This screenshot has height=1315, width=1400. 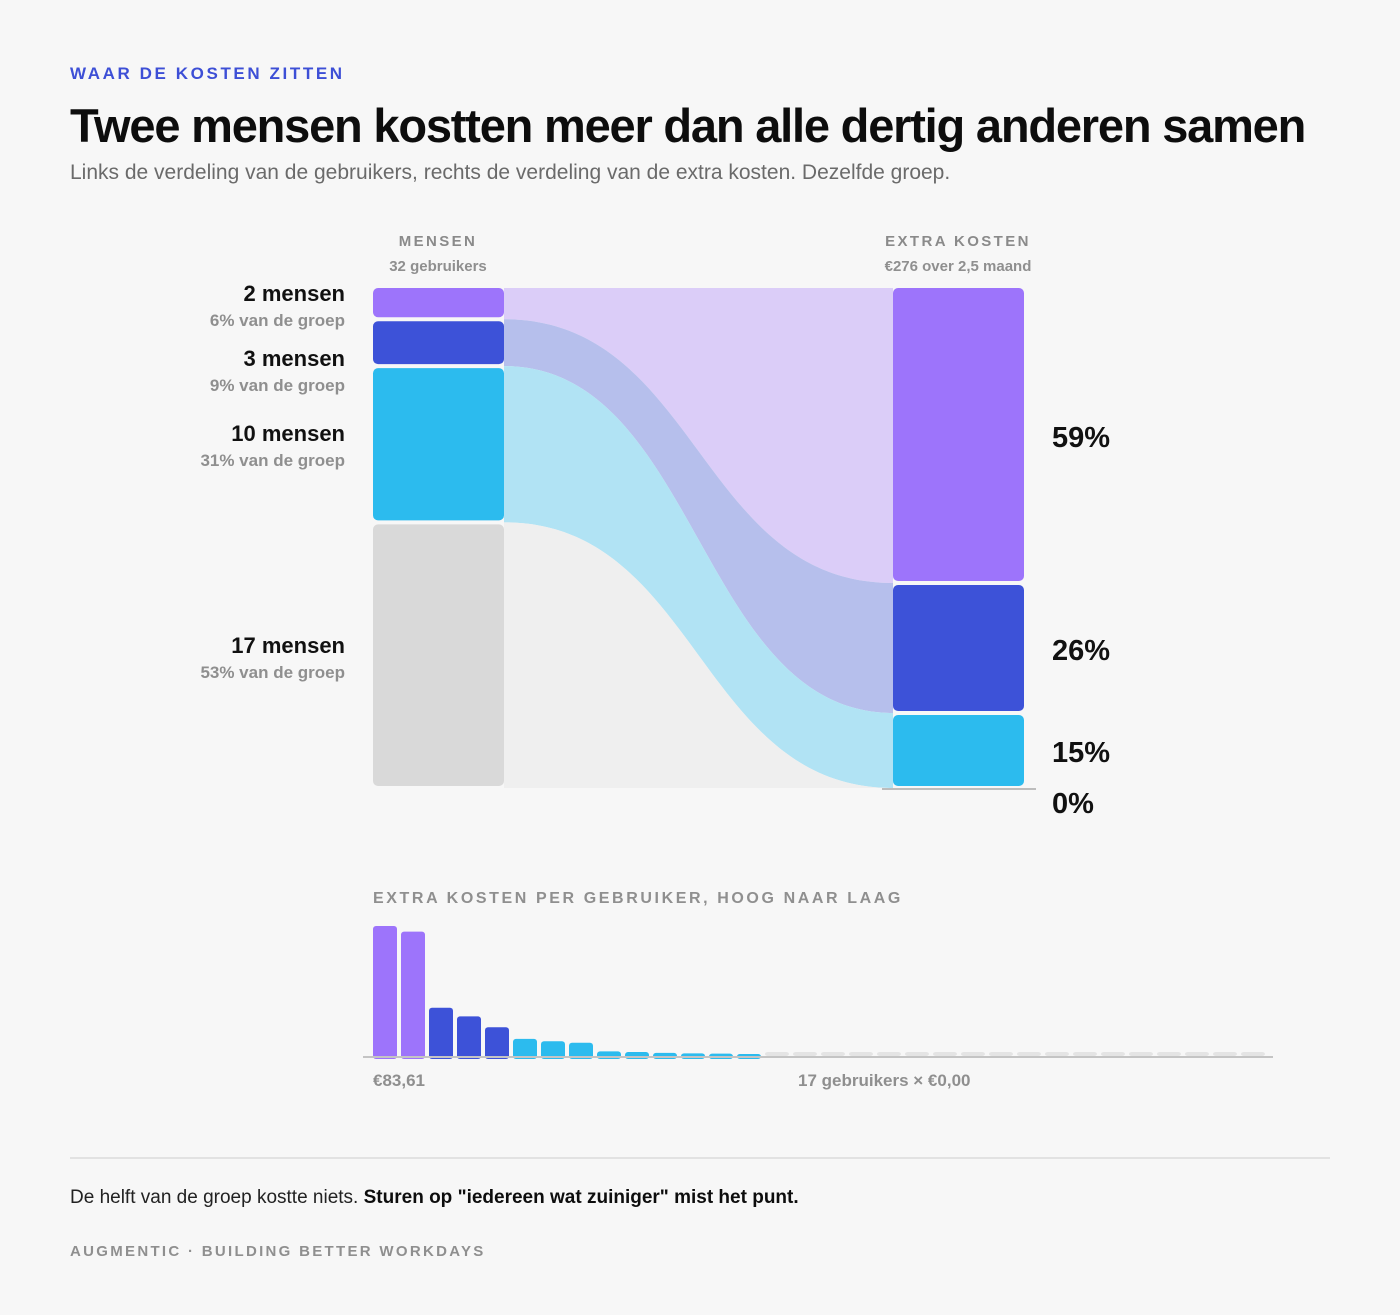 I want to click on group-count: 3 mensen, so click(x=294, y=358).